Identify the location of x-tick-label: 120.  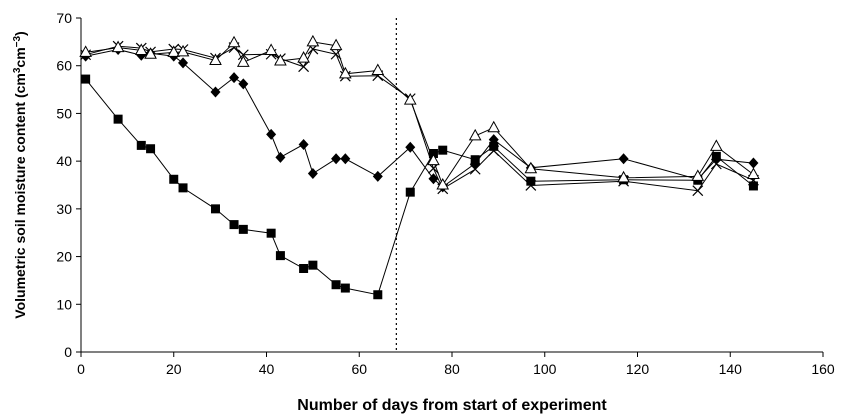
(638, 369).